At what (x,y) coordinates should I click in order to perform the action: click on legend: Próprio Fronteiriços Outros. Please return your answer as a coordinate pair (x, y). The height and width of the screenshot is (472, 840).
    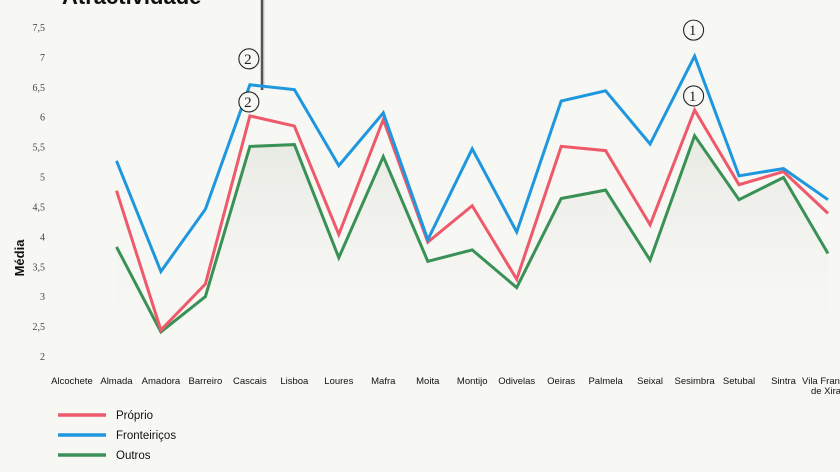
    Looking at the image, I should click on (117, 436).